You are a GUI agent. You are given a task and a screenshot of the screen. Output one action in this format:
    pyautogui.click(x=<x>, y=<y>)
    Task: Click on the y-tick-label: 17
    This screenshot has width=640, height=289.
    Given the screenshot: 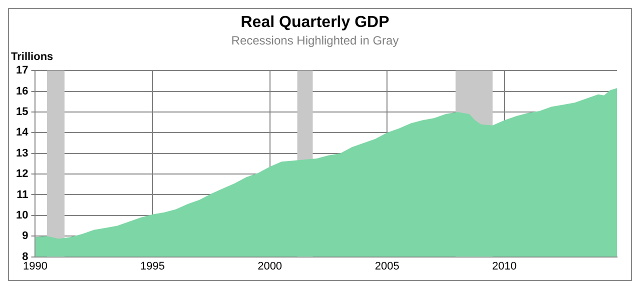 What is the action you would take?
    pyautogui.click(x=22, y=70)
    